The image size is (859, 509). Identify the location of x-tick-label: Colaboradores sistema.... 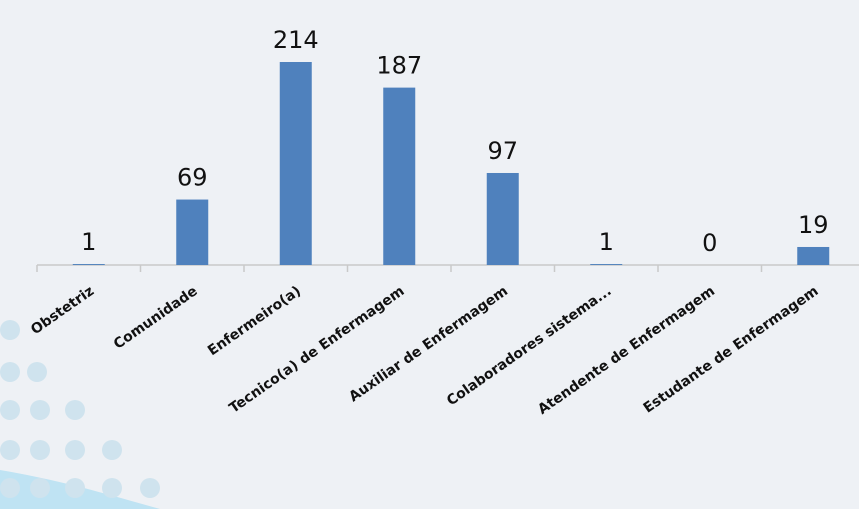
(529, 346).